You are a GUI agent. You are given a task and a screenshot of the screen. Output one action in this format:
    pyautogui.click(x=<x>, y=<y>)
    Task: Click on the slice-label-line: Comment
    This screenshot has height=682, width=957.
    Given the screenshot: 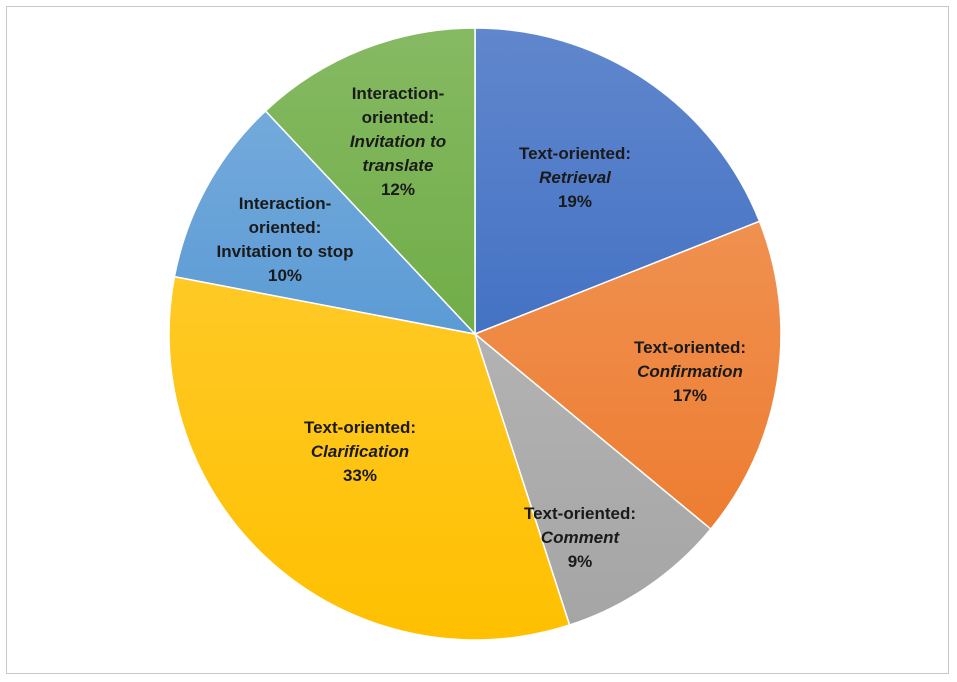 What is the action you would take?
    pyautogui.click(x=580, y=537)
    